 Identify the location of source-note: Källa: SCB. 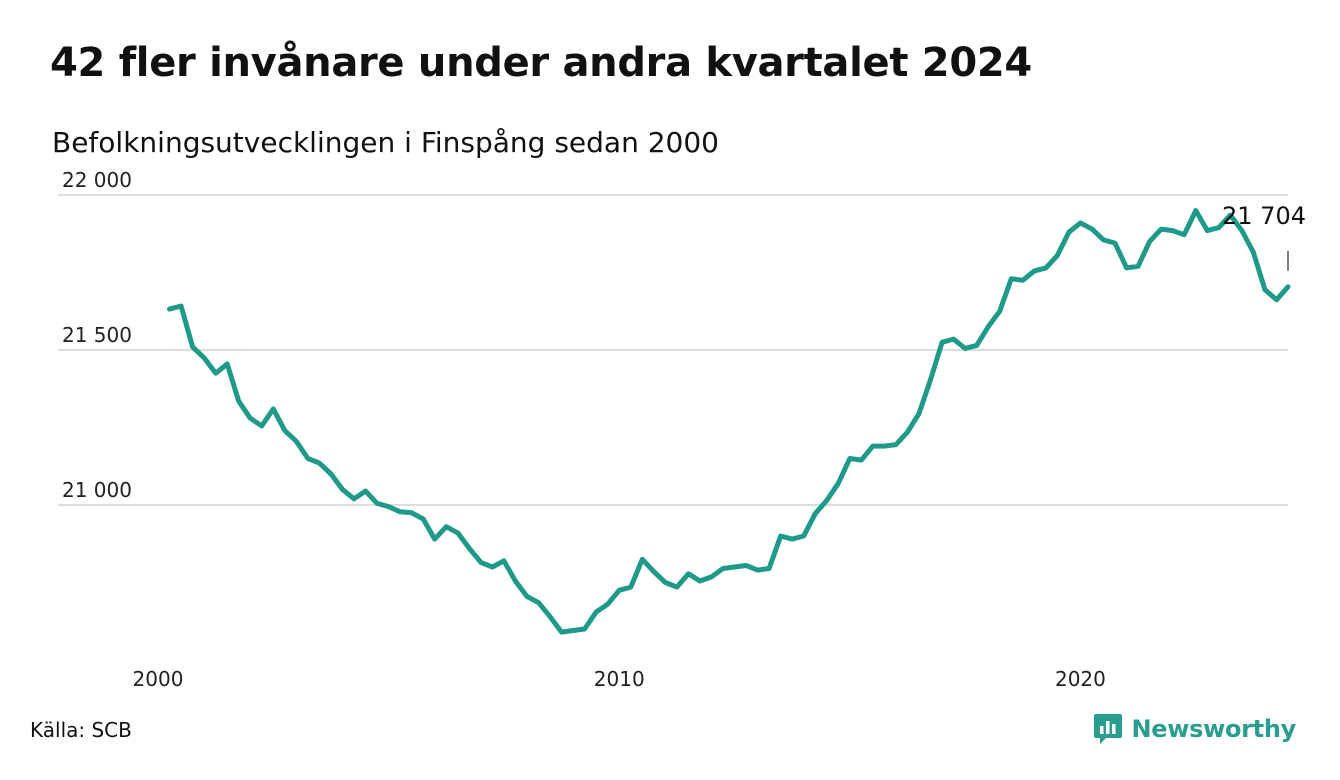
(81, 730).